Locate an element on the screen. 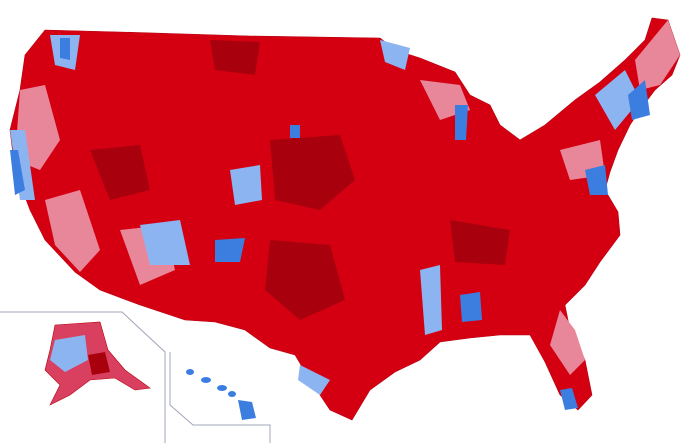 The image size is (696, 443). inset-borders is located at coordinates (135, 377).